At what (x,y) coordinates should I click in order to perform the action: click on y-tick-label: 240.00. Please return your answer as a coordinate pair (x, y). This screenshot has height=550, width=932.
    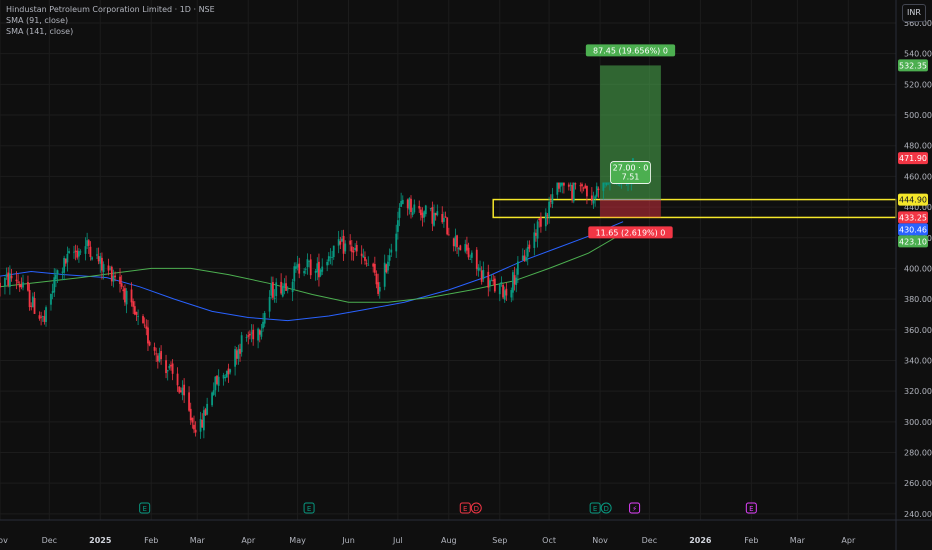
    Looking at the image, I should click on (918, 514).